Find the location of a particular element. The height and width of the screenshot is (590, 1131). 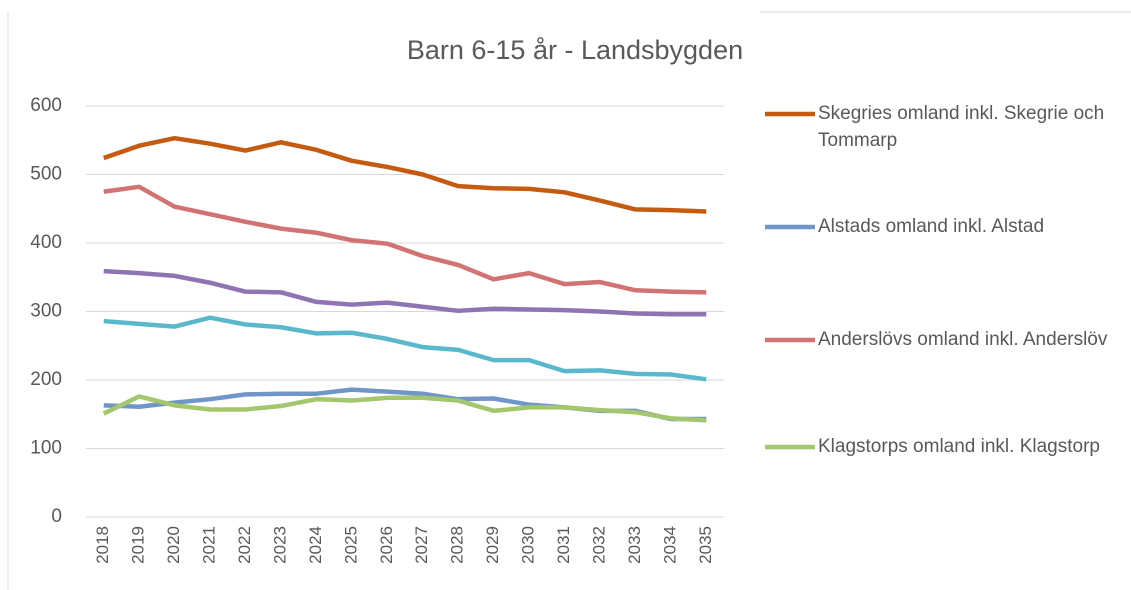

x-tick-label: 2020 is located at coordinates (173, 545).